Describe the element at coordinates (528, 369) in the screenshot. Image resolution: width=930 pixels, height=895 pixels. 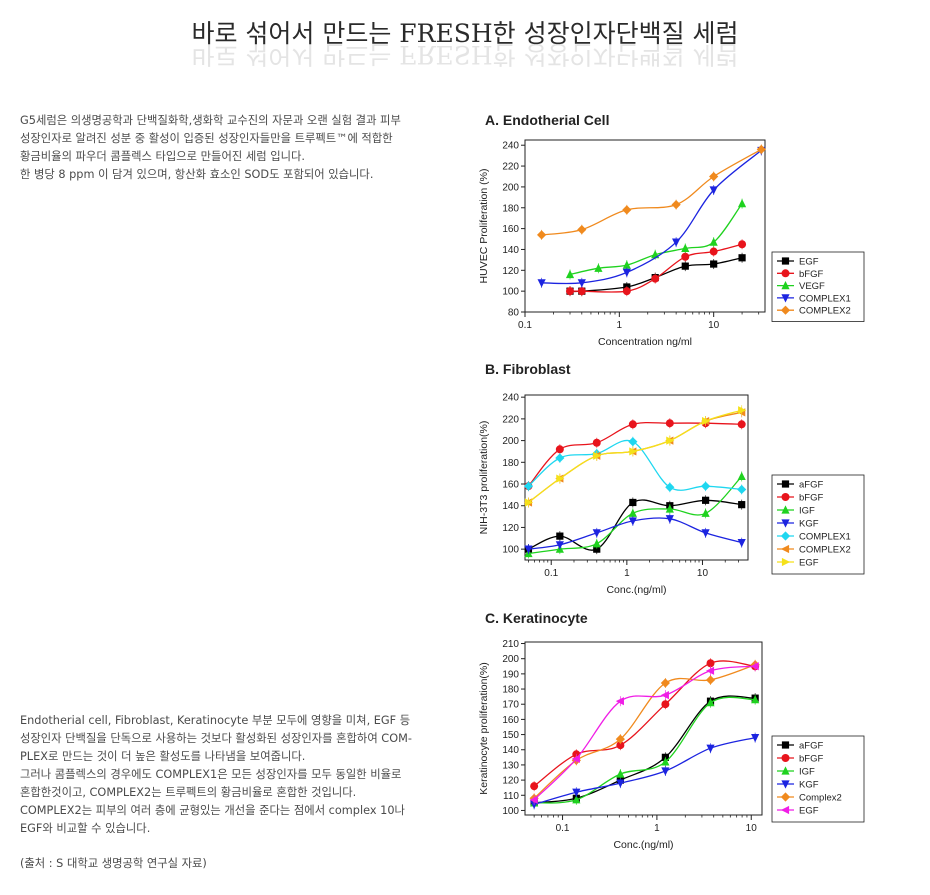
I see `panel-title-fibroblast: B. Fibroblast` at that location.